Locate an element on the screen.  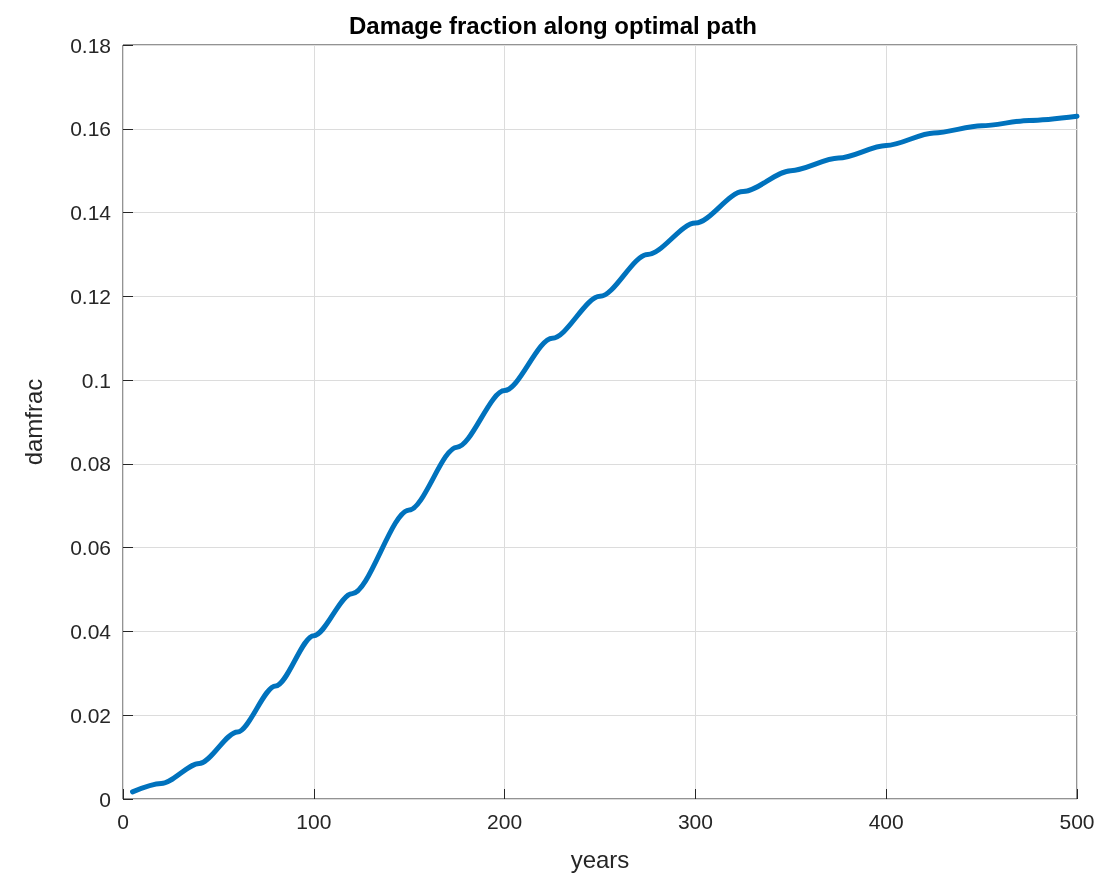
x-tick-label: 200 is located at coordinates (505, 821).